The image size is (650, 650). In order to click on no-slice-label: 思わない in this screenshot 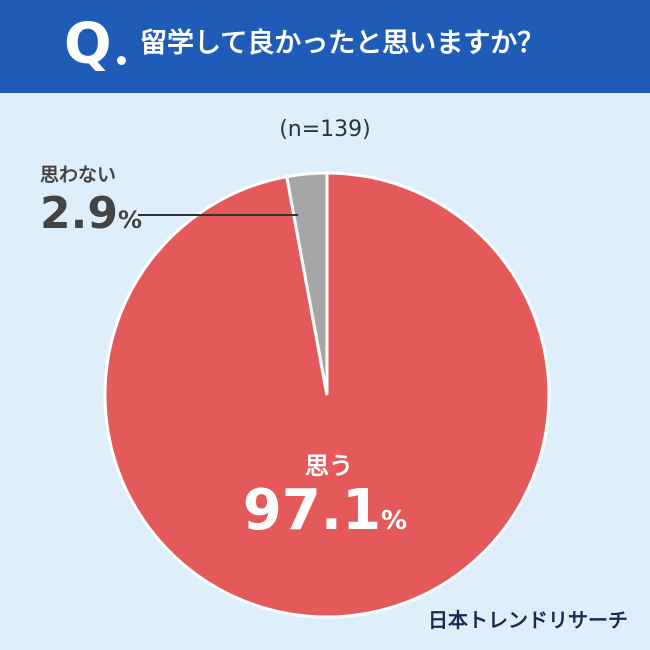, I will do `click(78, 175)`.